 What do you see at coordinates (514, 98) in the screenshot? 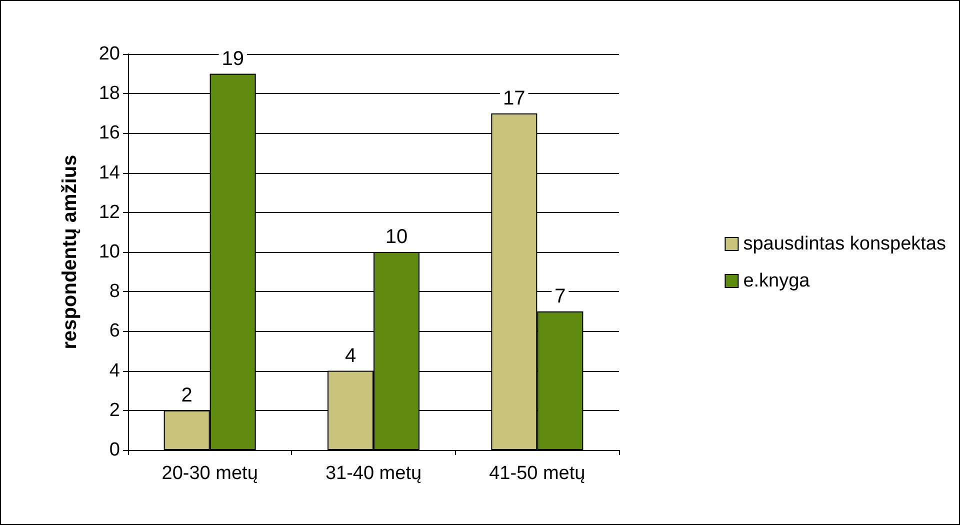
I see `data-label: 17` at bounding box center [514, 98].